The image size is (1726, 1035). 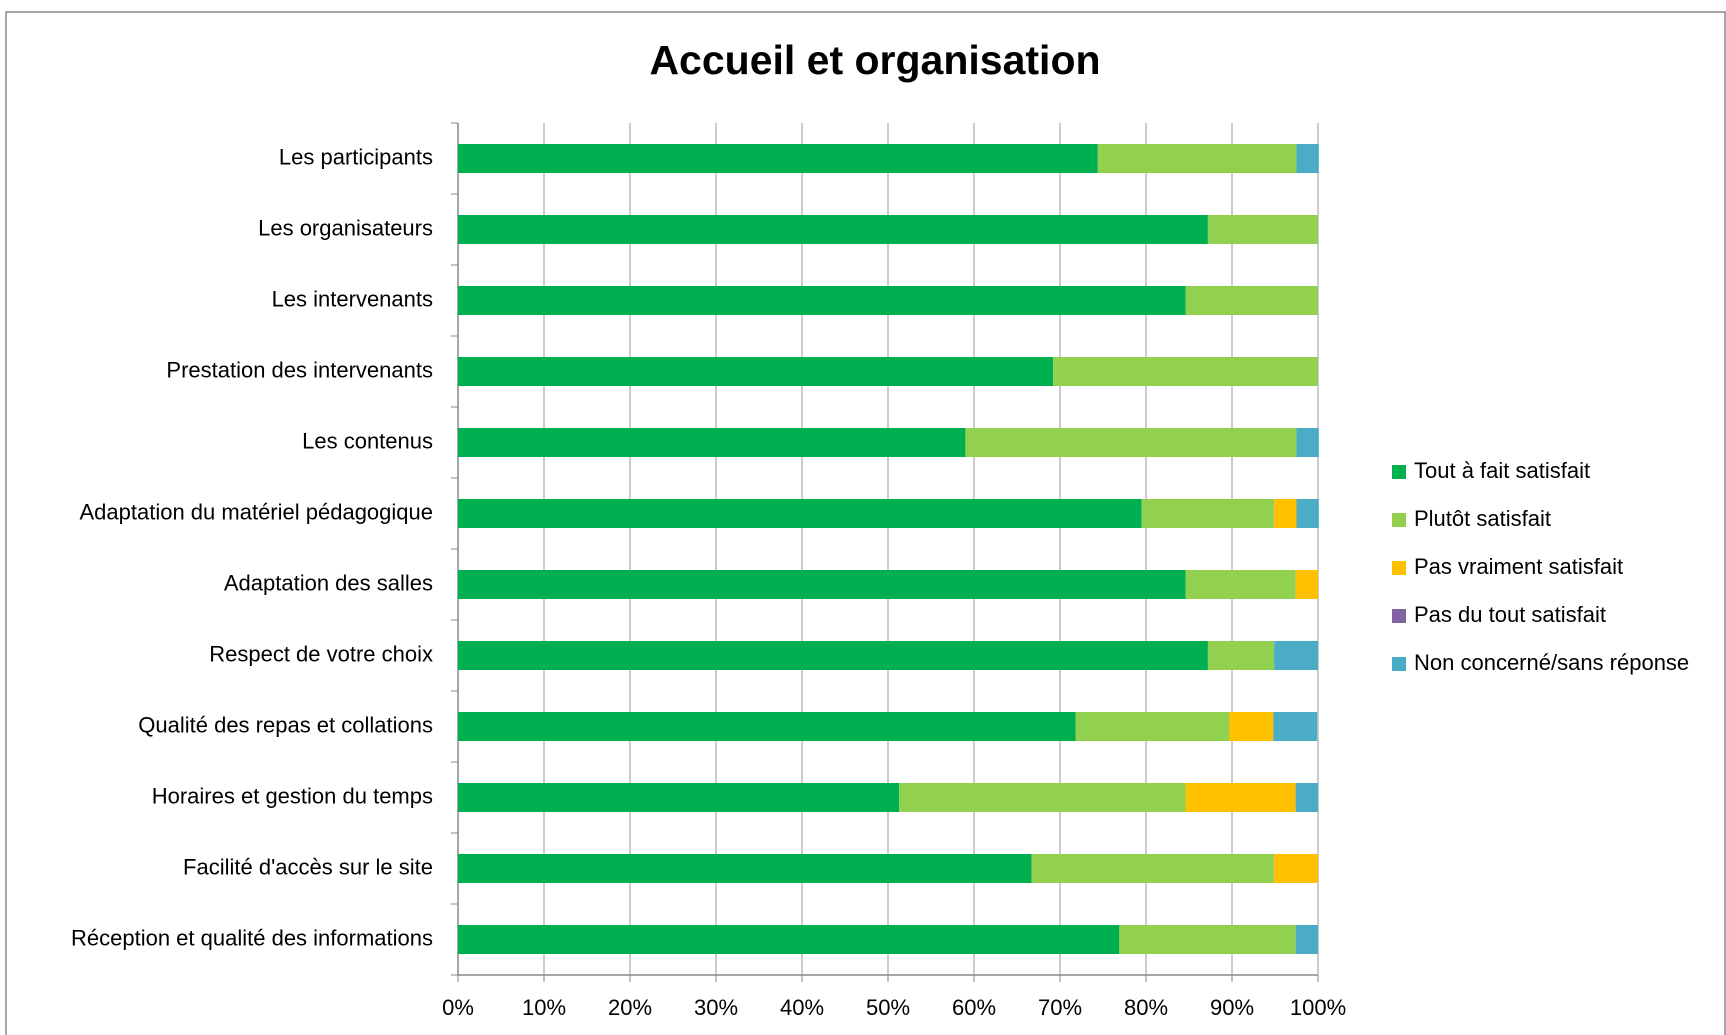 I want to click on legend-label: Plutôt satisfait, so click(x=1482, y=518).